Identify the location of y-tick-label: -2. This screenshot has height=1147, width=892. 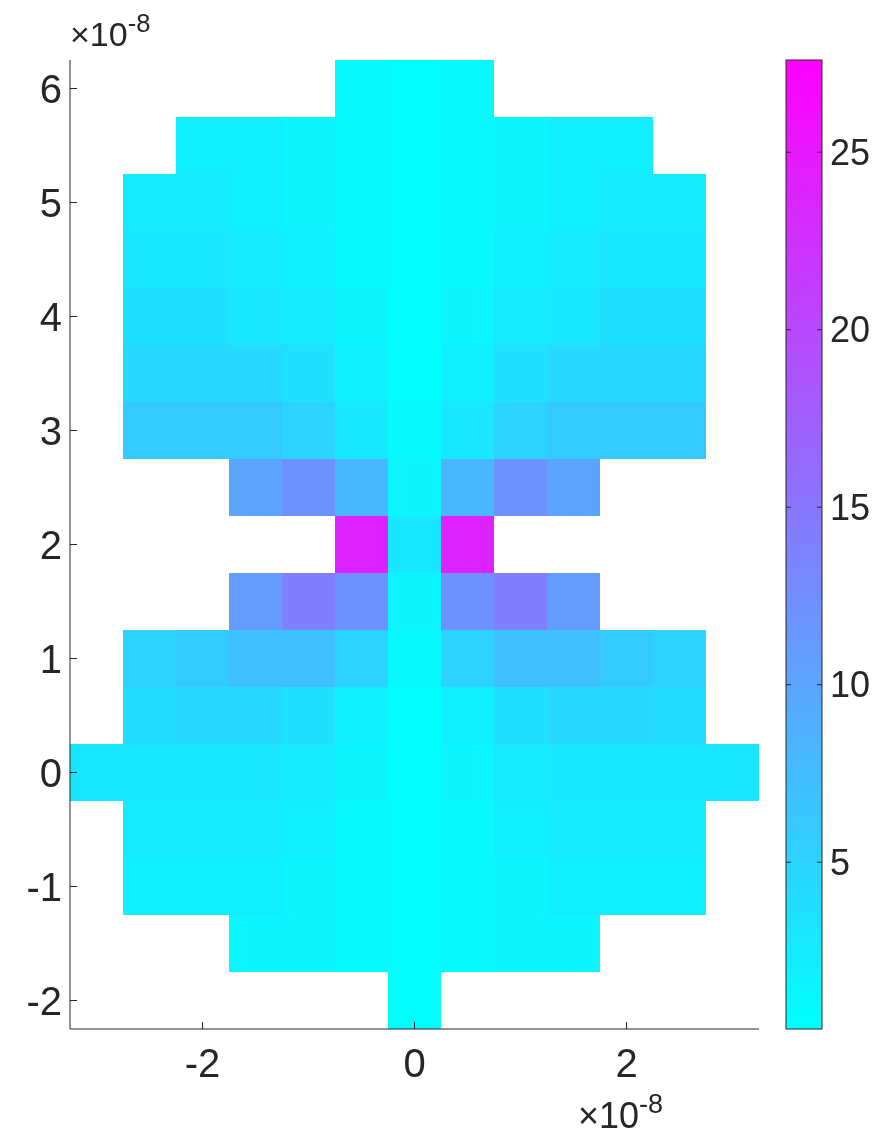
(44, 1000).